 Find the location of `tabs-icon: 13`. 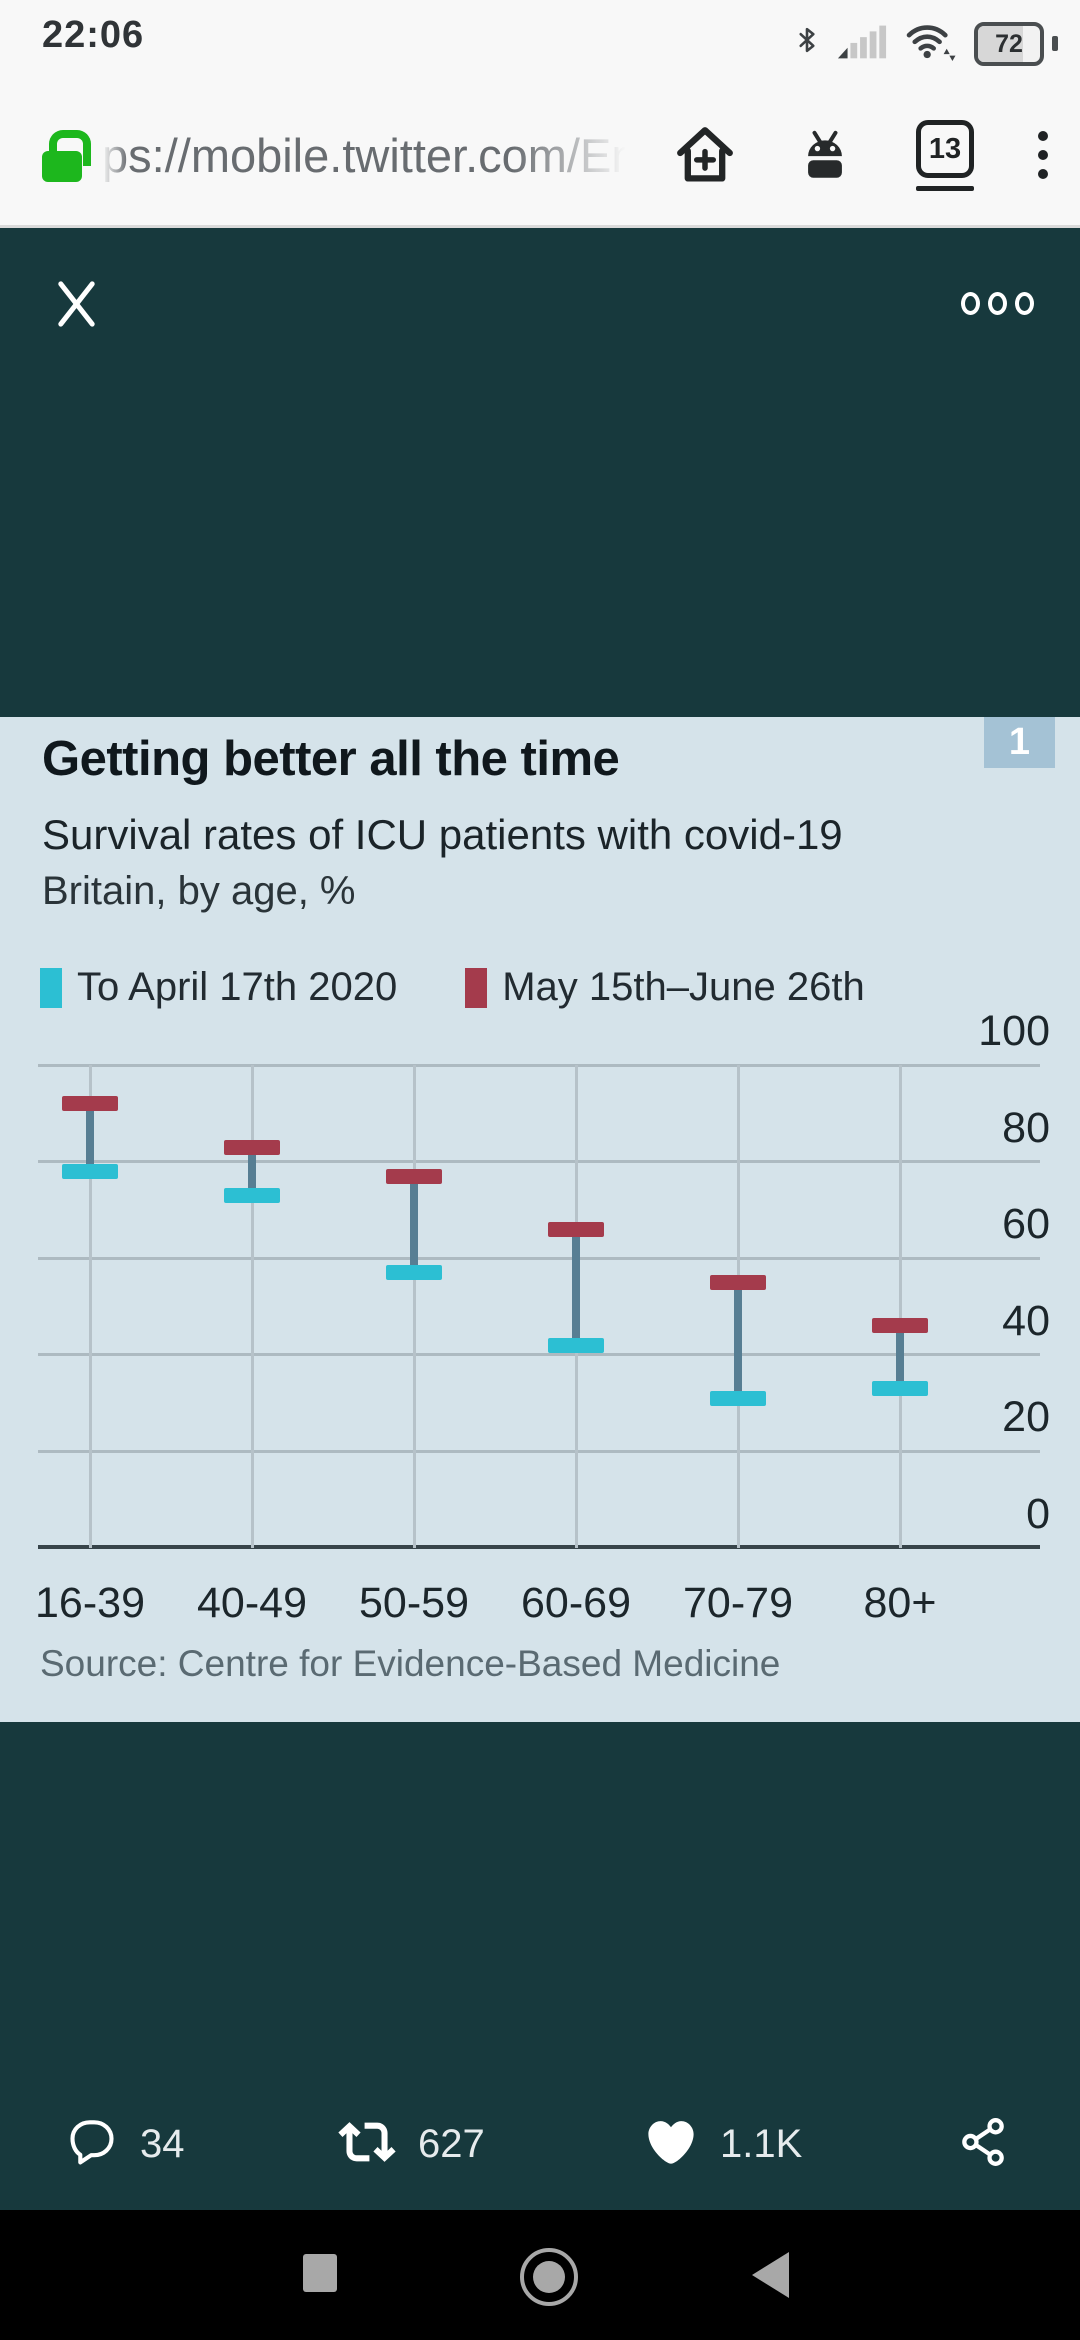

tabs-icon: 13 is located at coordinates (945, 155).